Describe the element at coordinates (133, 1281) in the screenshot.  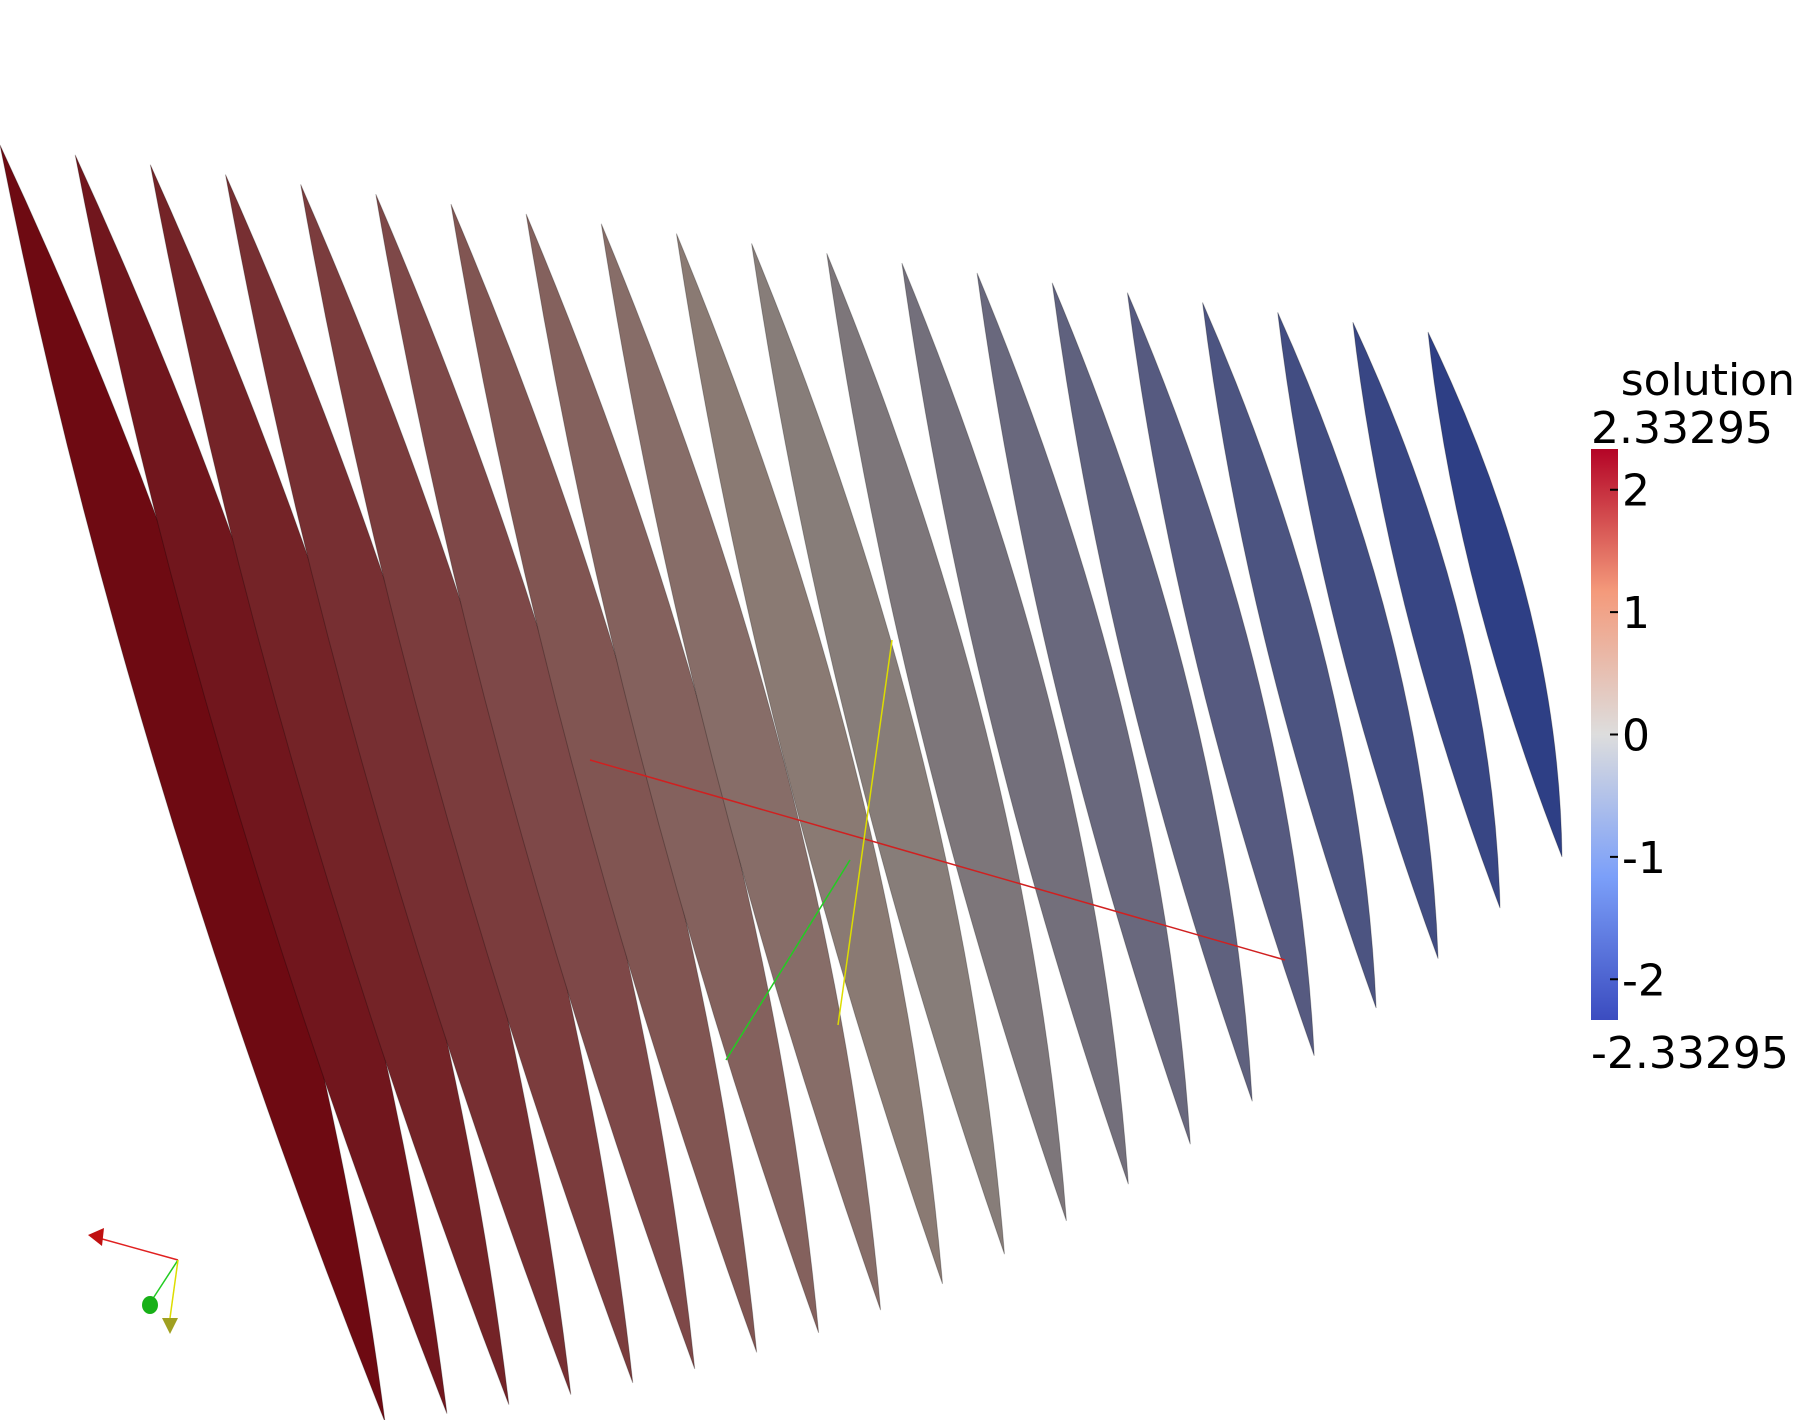
I see `orientation-axes` at that location.